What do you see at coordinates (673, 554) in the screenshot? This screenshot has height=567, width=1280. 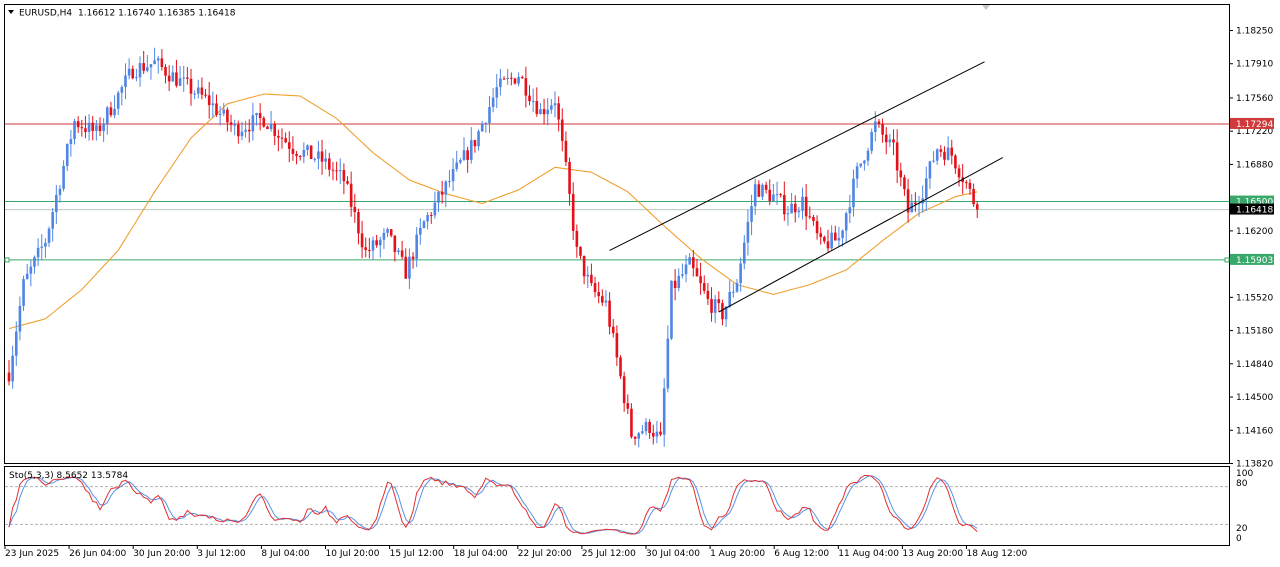 I see `time-tick-label: 30 Jul 04:00` at bounding box center [673, 554].